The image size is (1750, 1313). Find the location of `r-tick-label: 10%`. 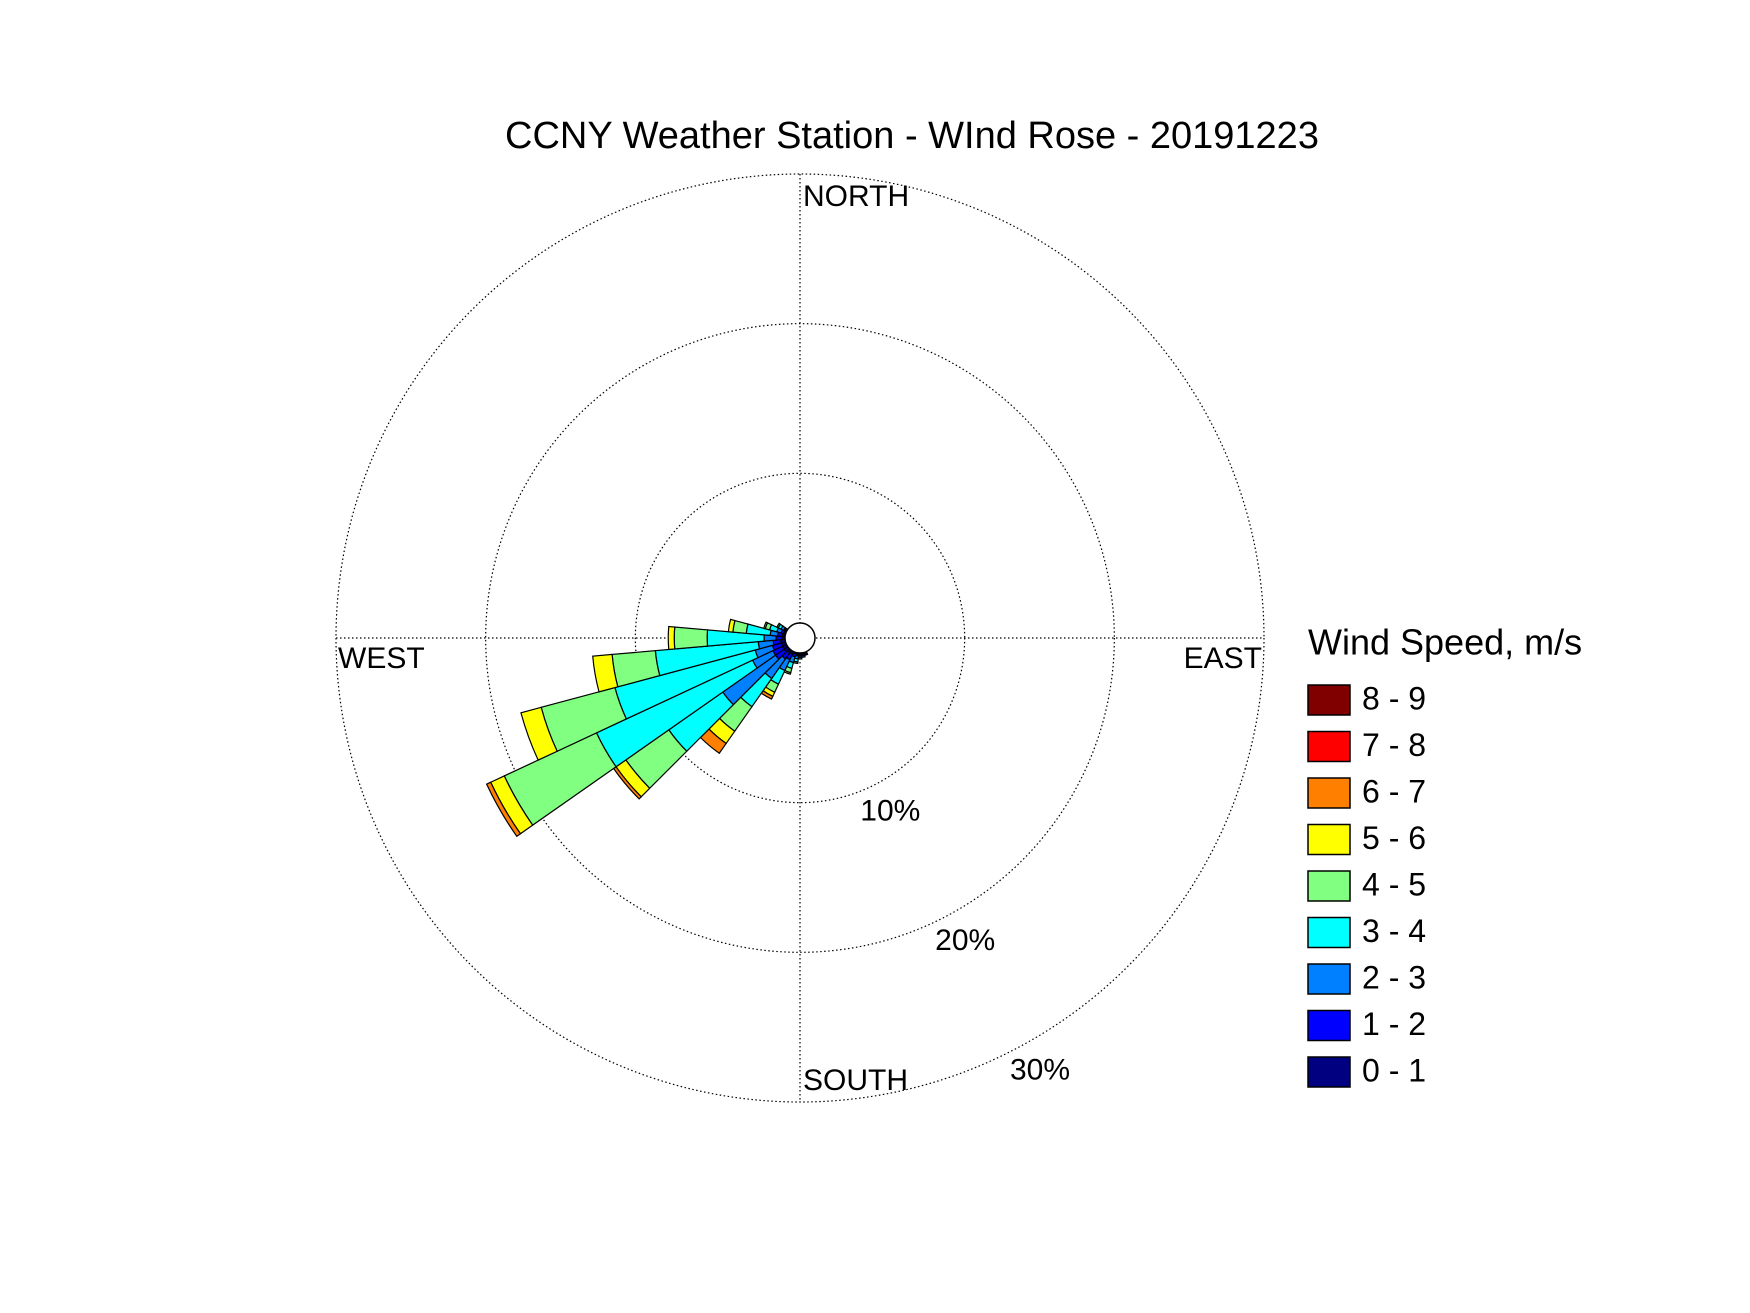

r-tick-label: 10% is located at coordinates (890, 810).